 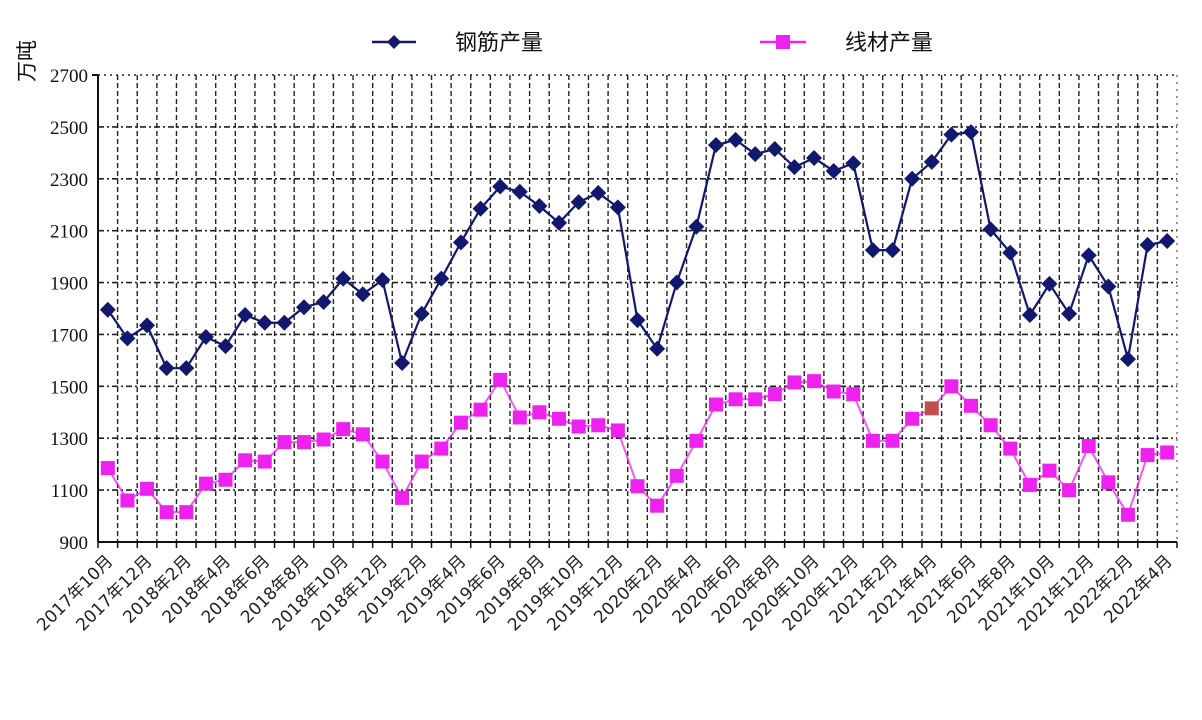 What do you see at coordinates (394, 42) in the screenshot?
I see `diamond-marker-icon` at bounding box center [394, 42].